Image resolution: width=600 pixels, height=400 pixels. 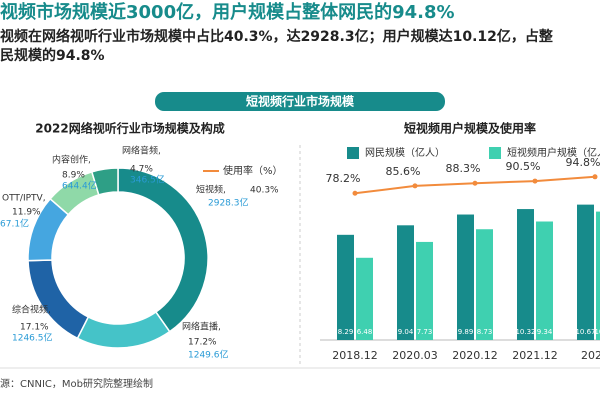 What do you see at coordinates (52, 55) in the screenshot?
I see `subtitle: 民规模的94.8%` at bounding box center [52, 55].